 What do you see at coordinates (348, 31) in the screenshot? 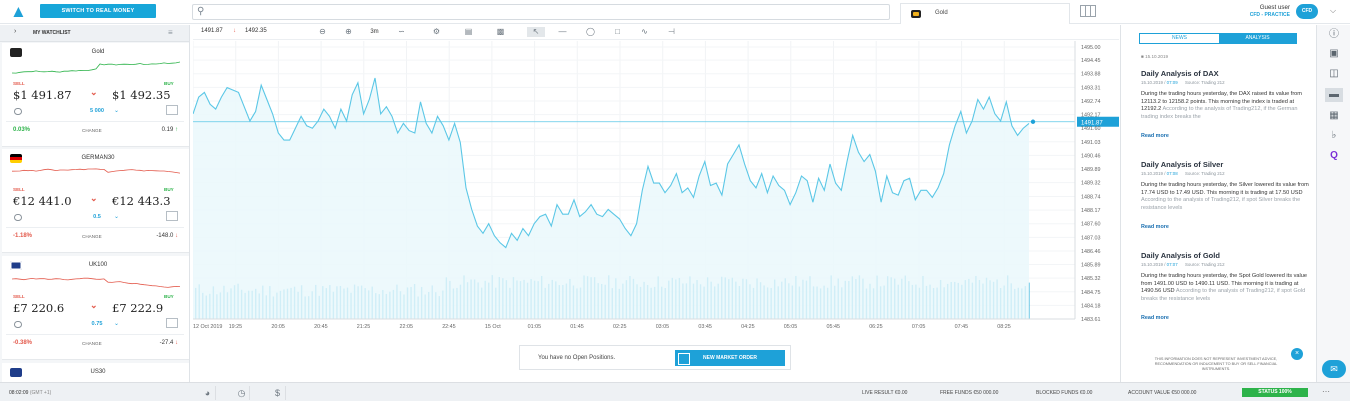
I see `zoom-in-icon: ⊕` at bounding box center [348, 31].